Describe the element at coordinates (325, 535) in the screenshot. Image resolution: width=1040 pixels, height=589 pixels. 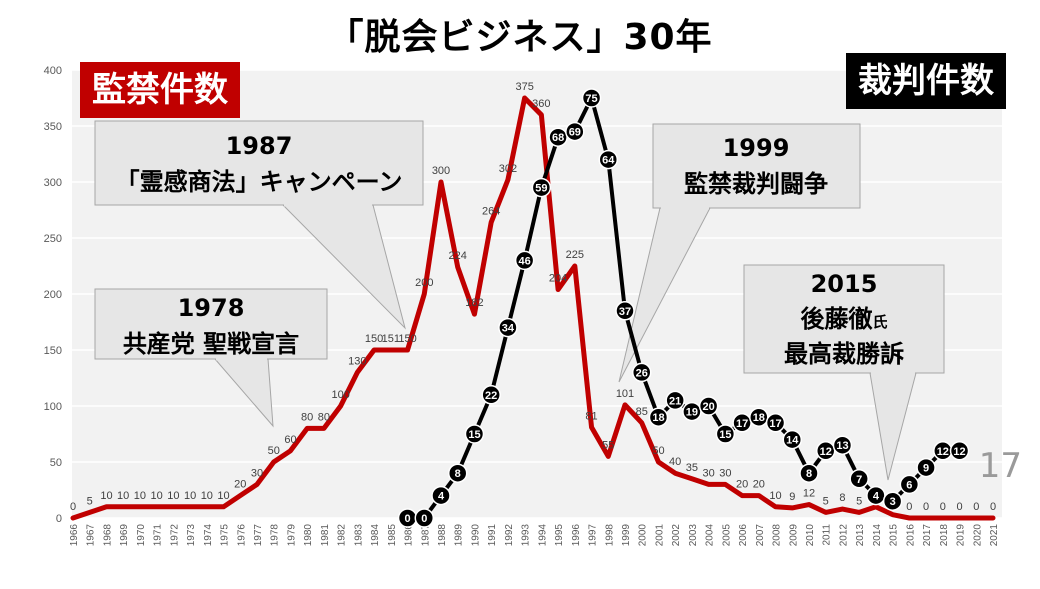
I see `x-tick-label: 1981` at that location.